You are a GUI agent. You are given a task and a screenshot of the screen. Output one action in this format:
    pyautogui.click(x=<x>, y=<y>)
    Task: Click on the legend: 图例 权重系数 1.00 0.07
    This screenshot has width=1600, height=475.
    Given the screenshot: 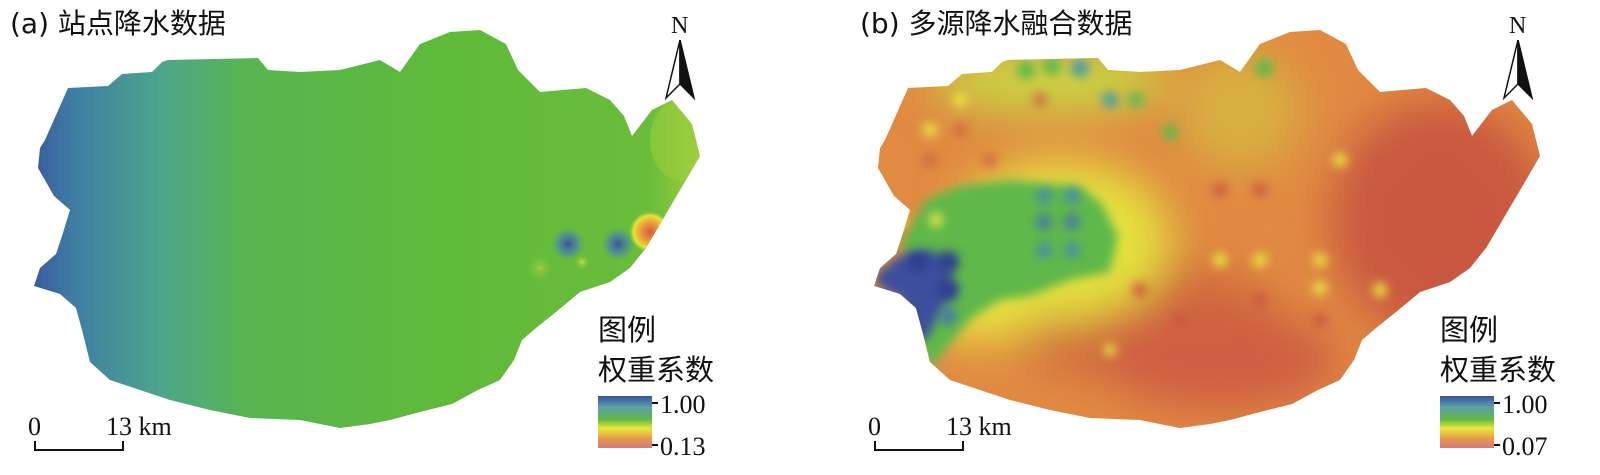 What is the action you would take?
    pyautogui.click(x=1520, y=392)
    